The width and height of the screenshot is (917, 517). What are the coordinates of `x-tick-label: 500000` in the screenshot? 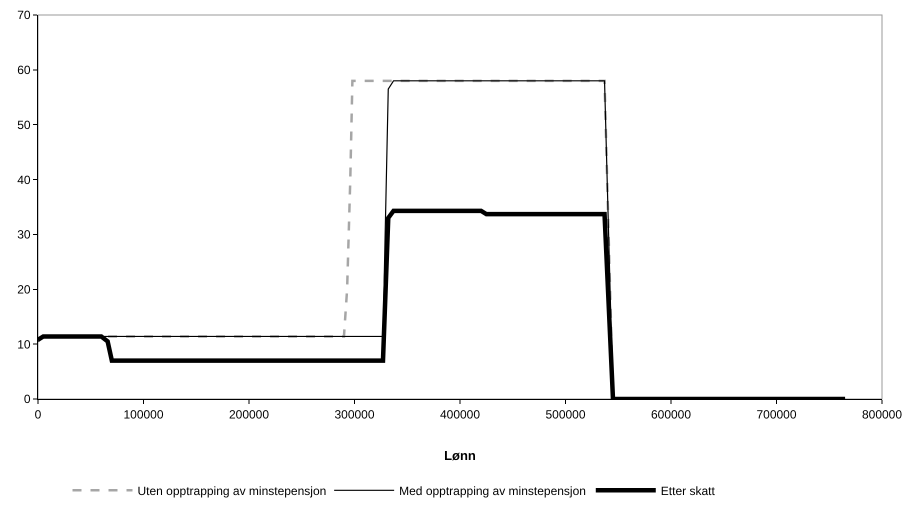 It's located at (565, 414).